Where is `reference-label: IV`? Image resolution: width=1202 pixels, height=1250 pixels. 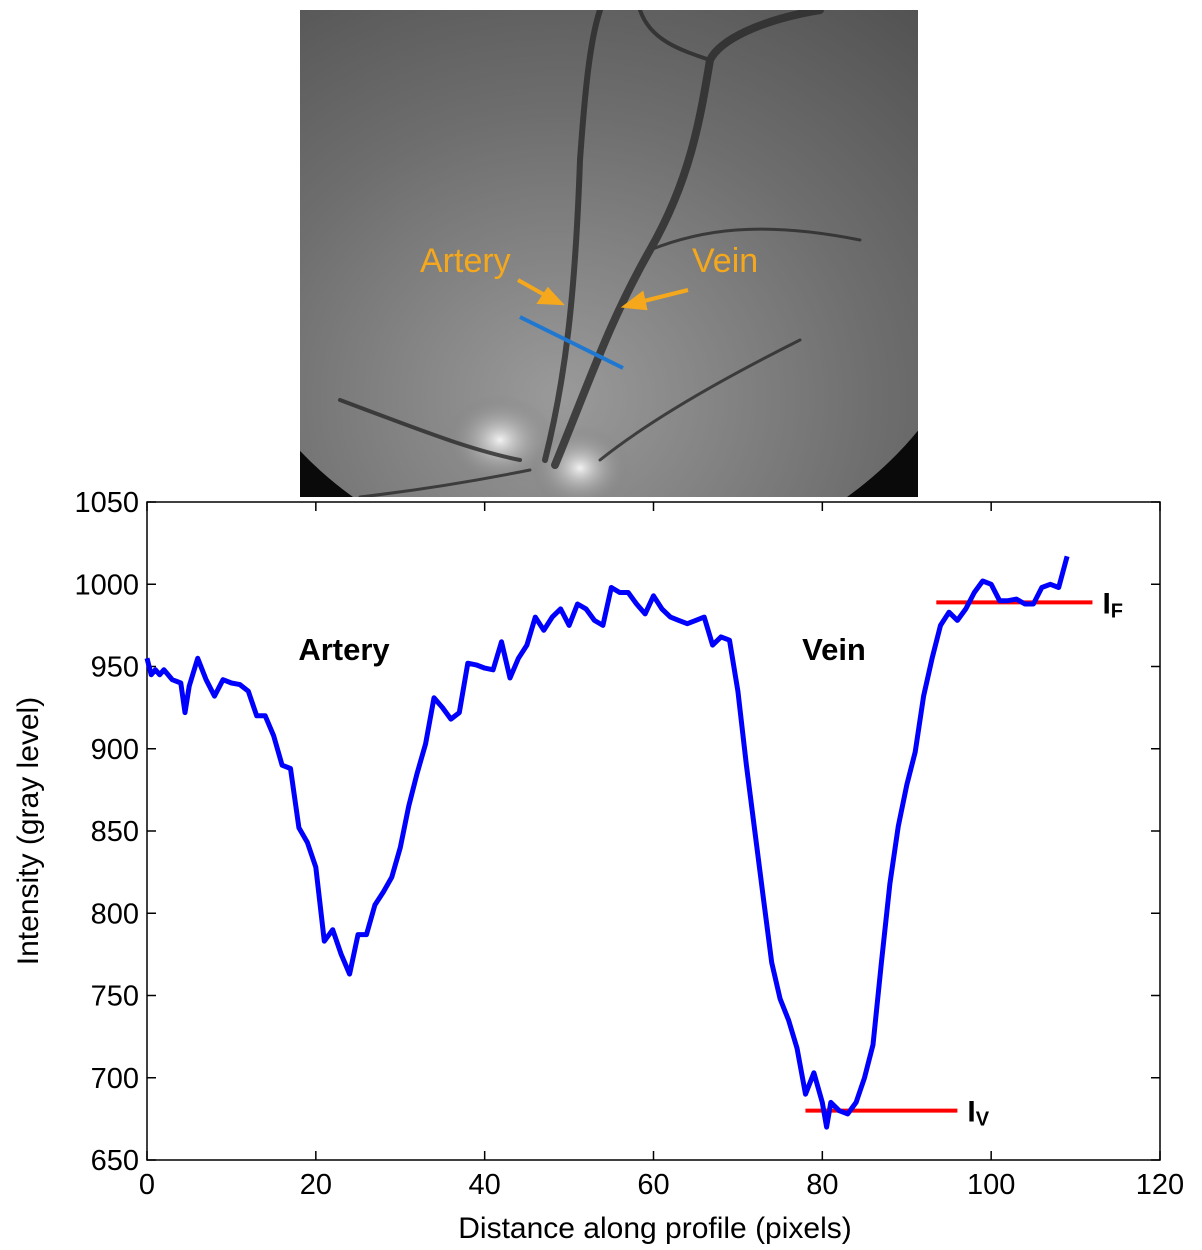 reference-label: IV is located at coordinates (978, 1113).